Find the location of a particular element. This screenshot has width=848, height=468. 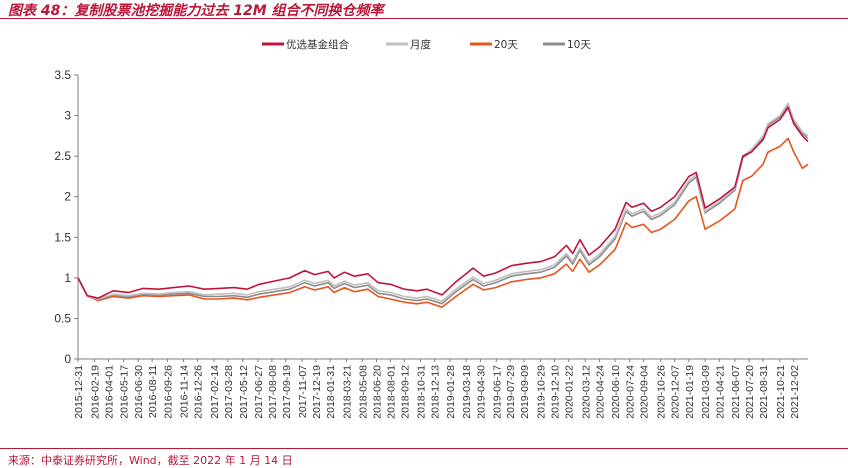

x-tick-label: 2019-03-18 is located at coordinates (467, 392).